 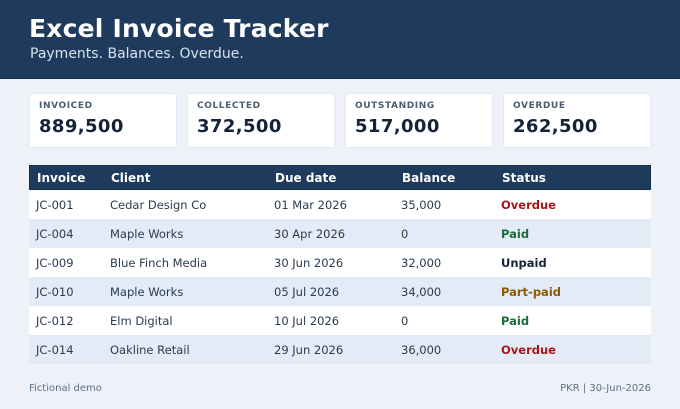 I want to click on card-label: COLLECTED, so click(x=229, y=106).